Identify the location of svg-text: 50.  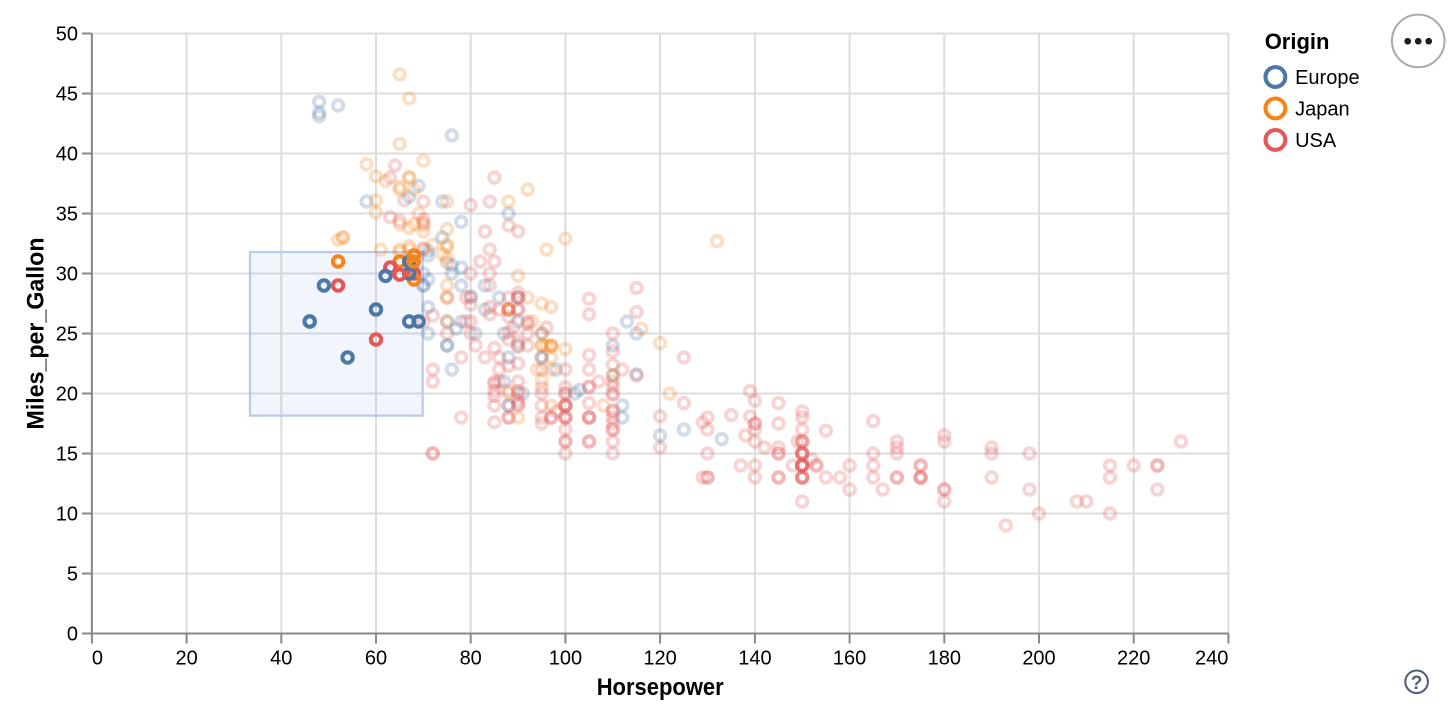
(67, 35).